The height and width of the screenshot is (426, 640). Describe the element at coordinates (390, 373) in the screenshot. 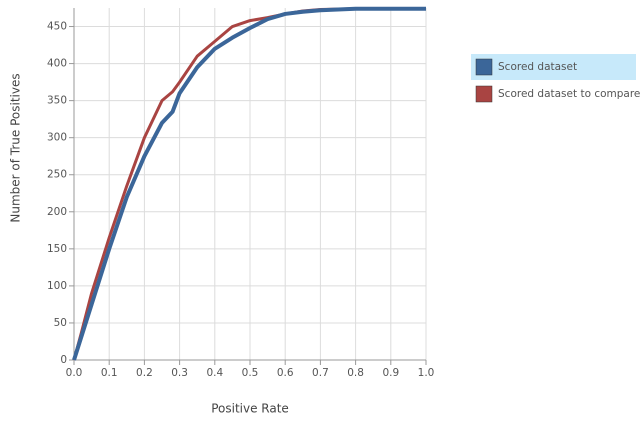

I see `x-tick-label: 0.9` at that location.